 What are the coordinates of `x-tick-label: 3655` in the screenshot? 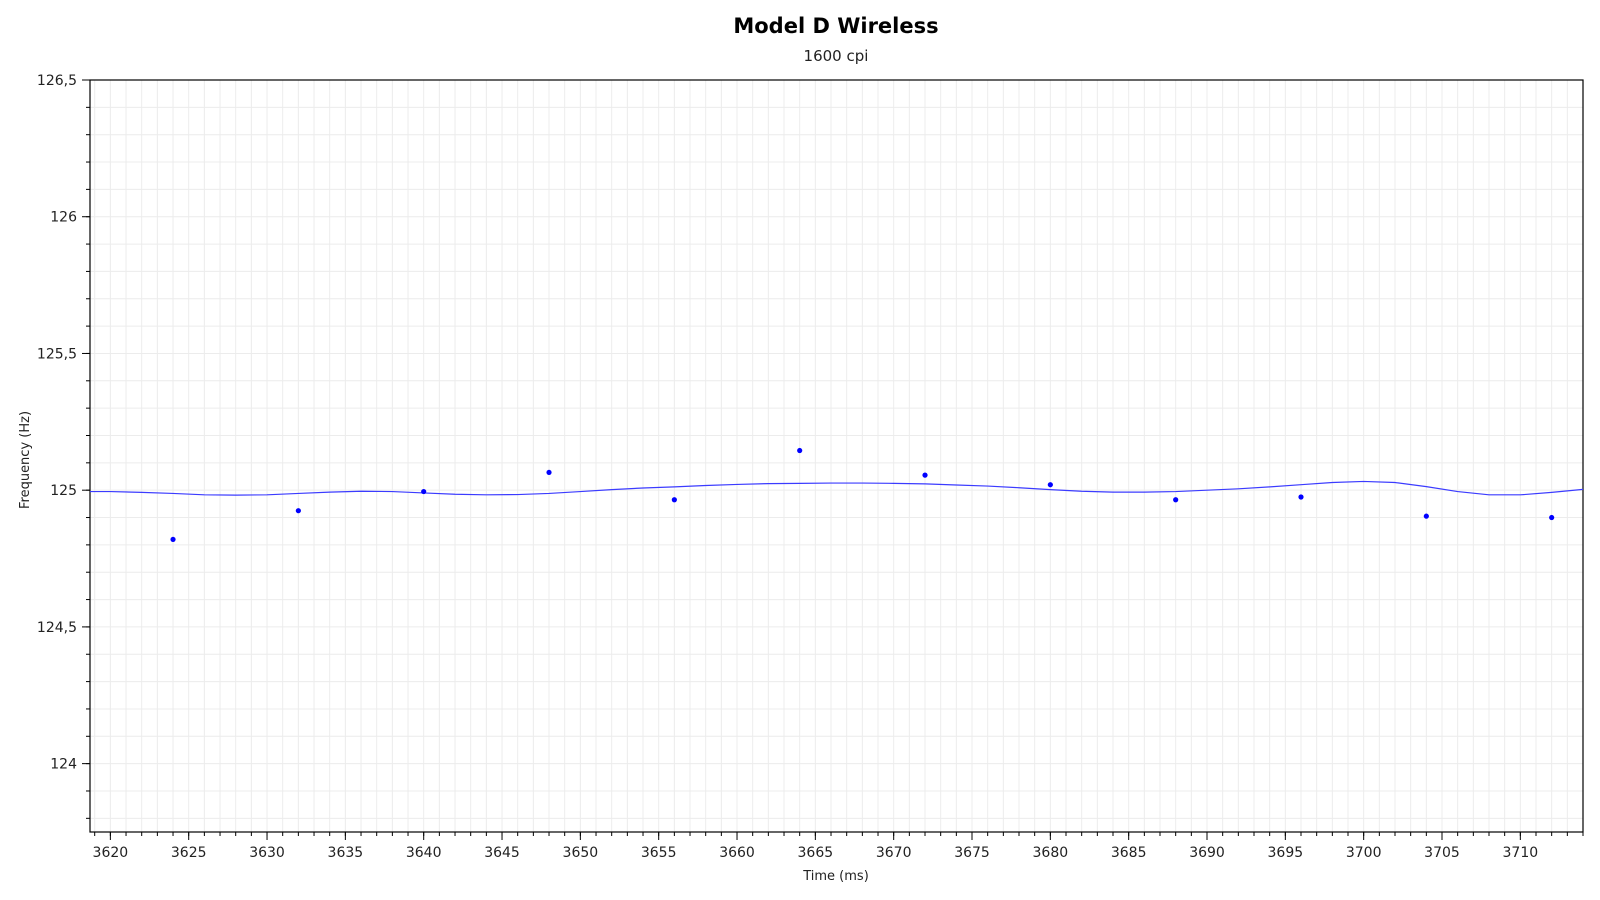 It's located at (659, 853).